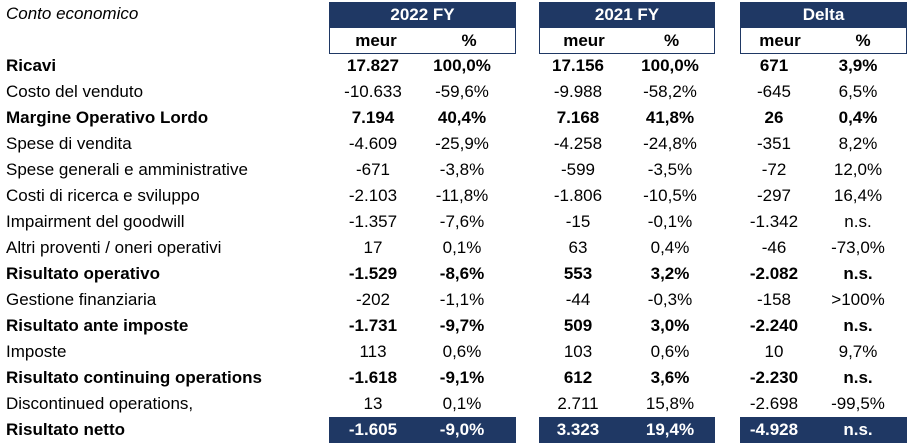 This screenshot has width=909, height=443. Describe the element at coordinates (75, 91) in the screenshot. I see `row-label: Costo del venduto` at that location.